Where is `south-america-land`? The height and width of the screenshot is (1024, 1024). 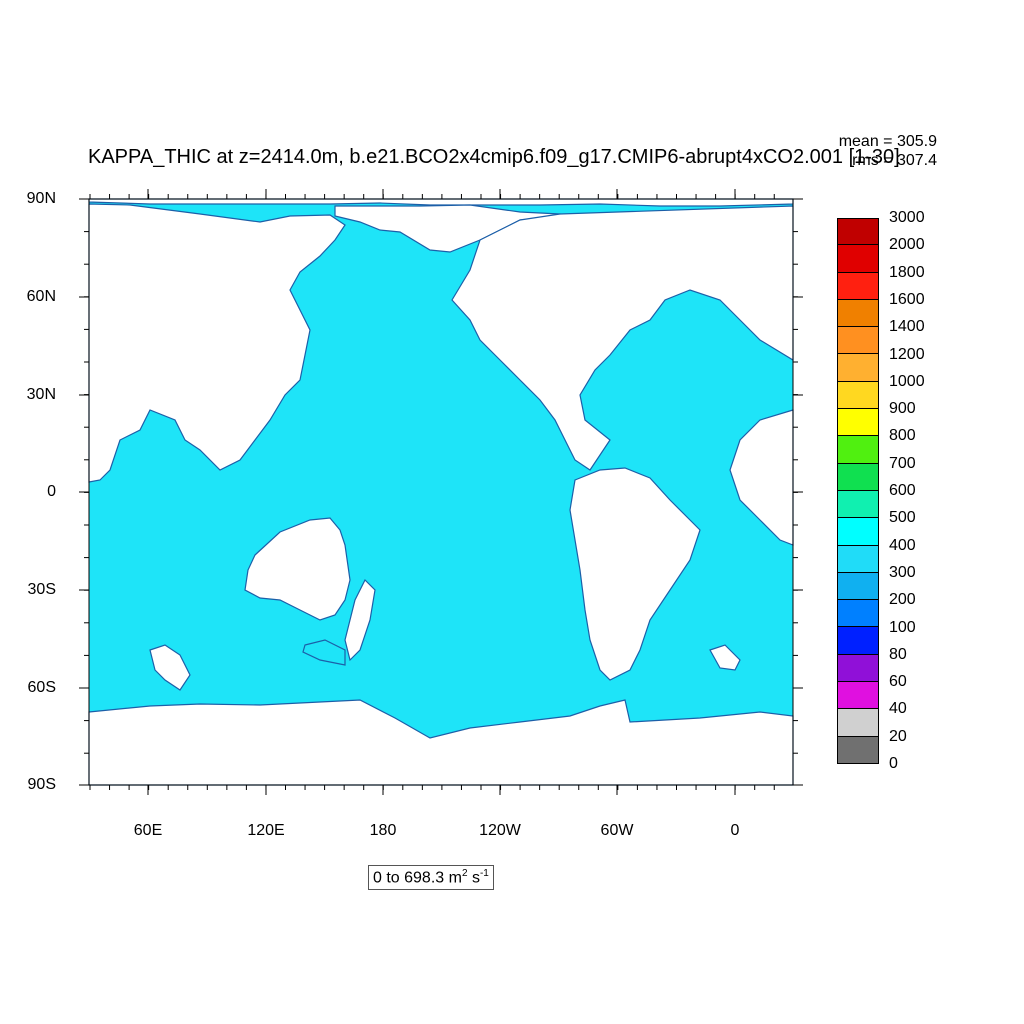
south-america-land is located at coordinates (635, 574).